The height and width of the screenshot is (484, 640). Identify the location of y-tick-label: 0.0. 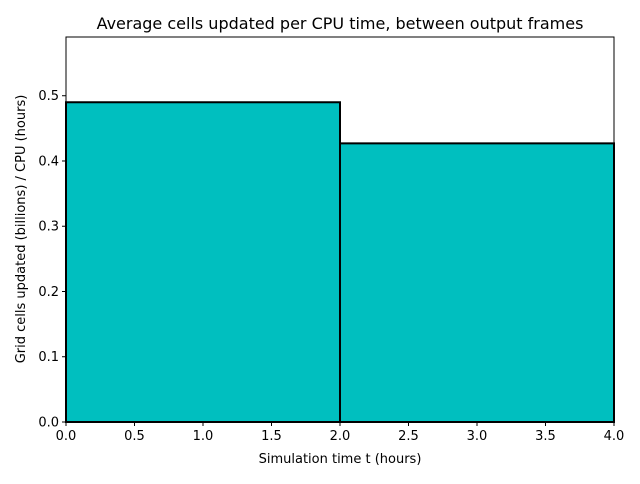
(48, 423).